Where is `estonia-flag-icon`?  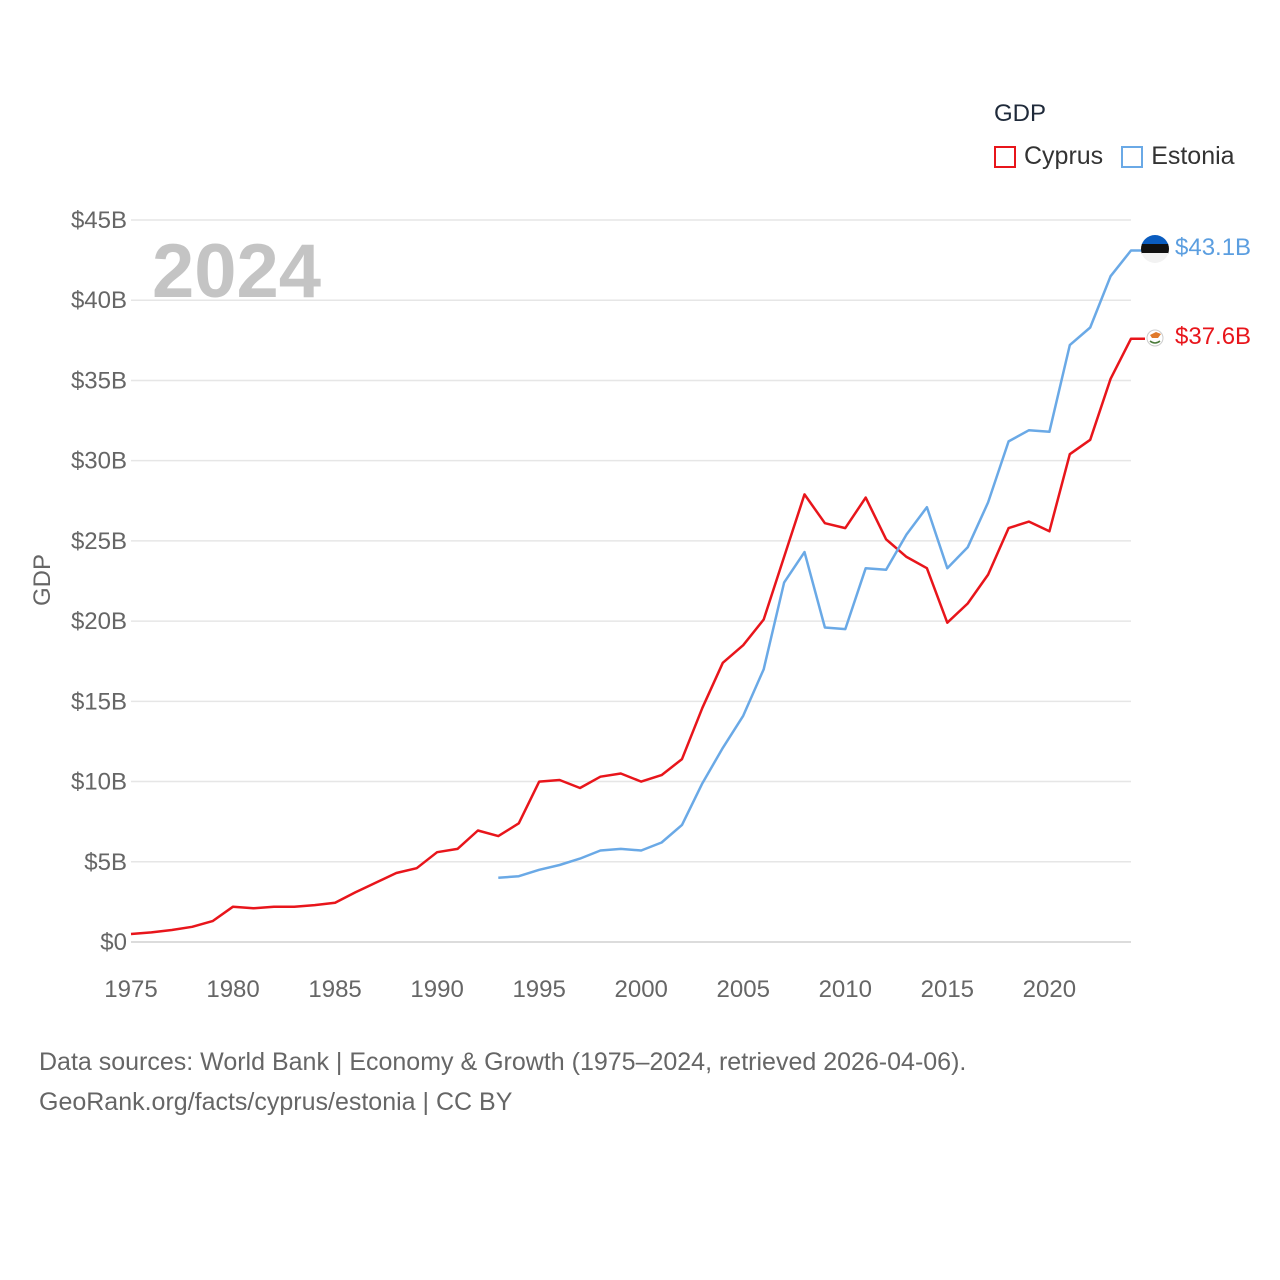
estonia-flag-icon is located at coordinates (1155, 249).